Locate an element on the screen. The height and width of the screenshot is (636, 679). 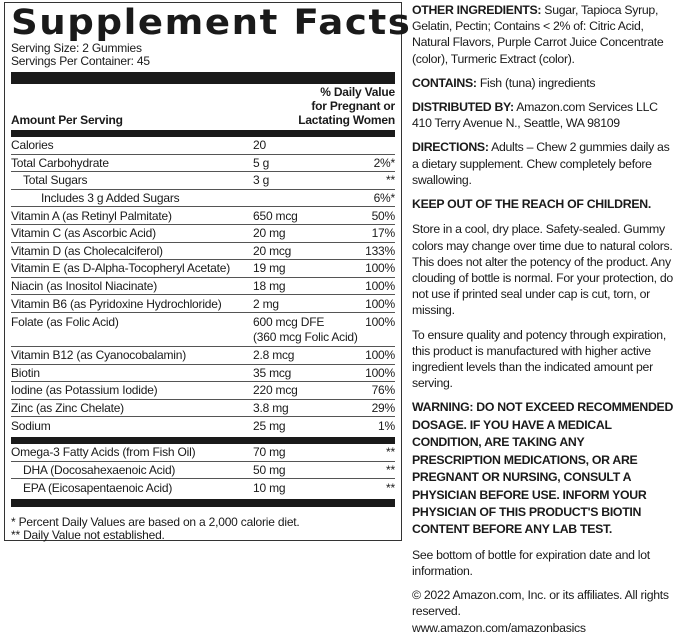
panel-title: Supplement Facts is located at coordinates (211, 23).